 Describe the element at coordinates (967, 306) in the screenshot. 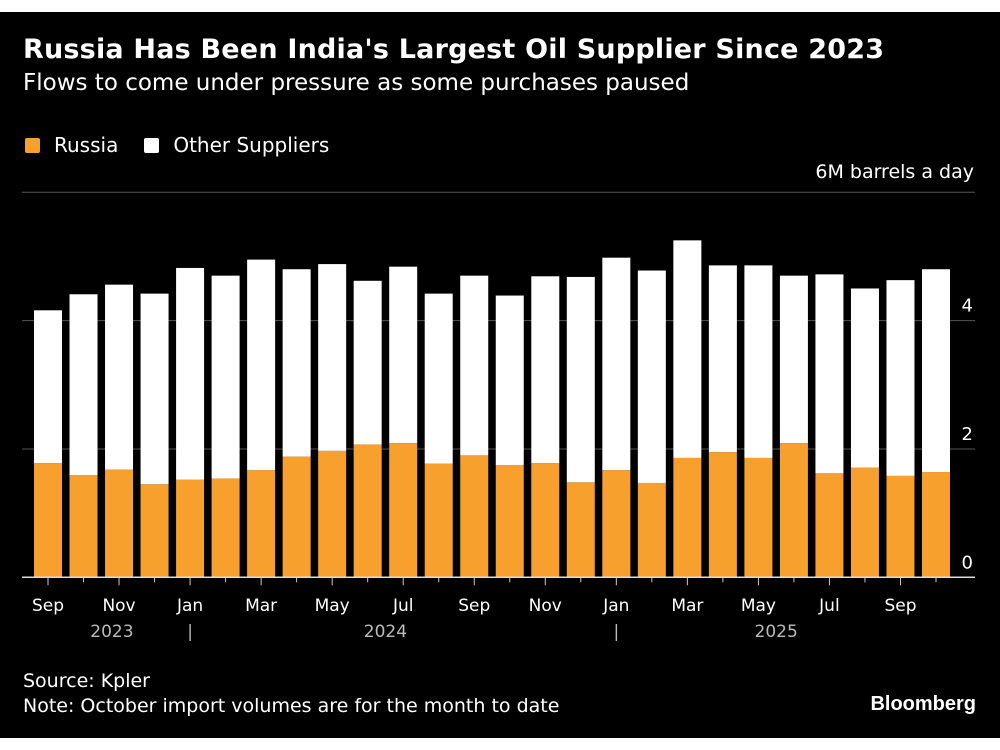

I see `y-tick-label: 4` at that location.